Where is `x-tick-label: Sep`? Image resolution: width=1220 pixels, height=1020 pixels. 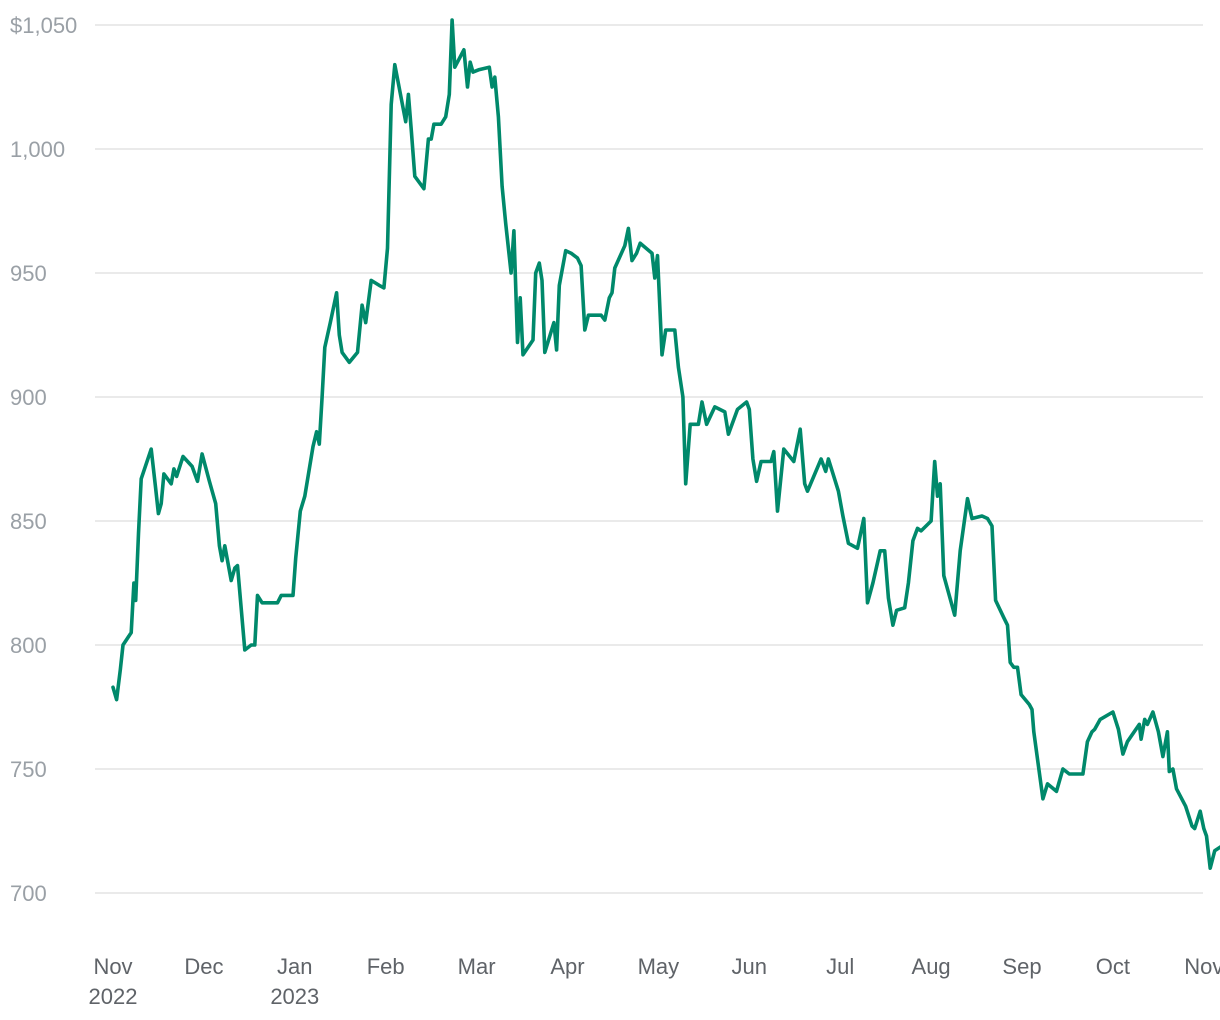 x-tick-label: Sep is located at coordinates (1021, 966).